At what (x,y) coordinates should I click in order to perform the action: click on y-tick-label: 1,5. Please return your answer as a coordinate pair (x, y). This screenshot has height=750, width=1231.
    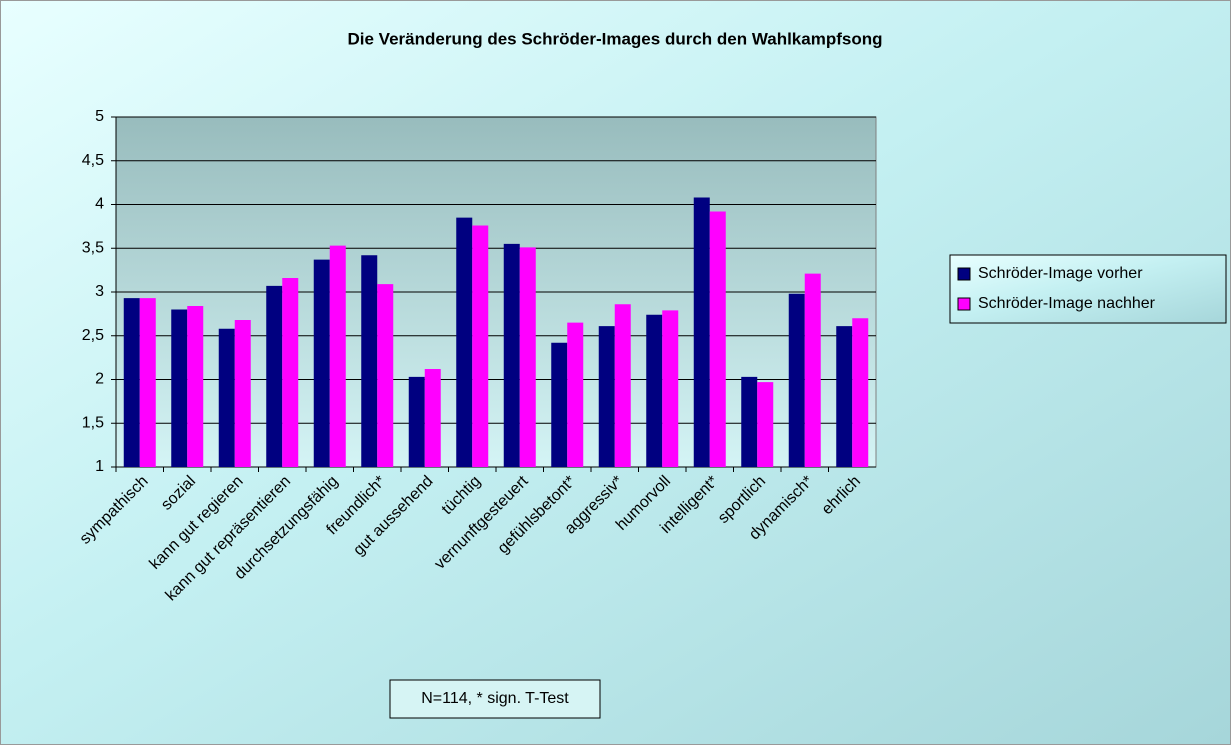
    Looking at the image, I should click on (93, 422).